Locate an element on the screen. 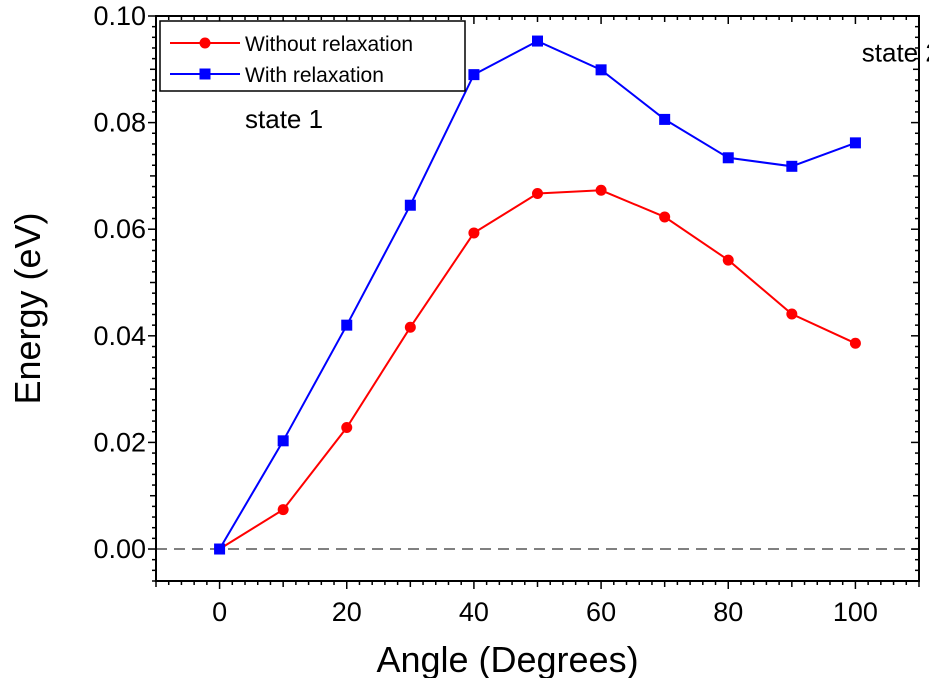  annotation-label: state 1 is located at coordinates (284, 119).